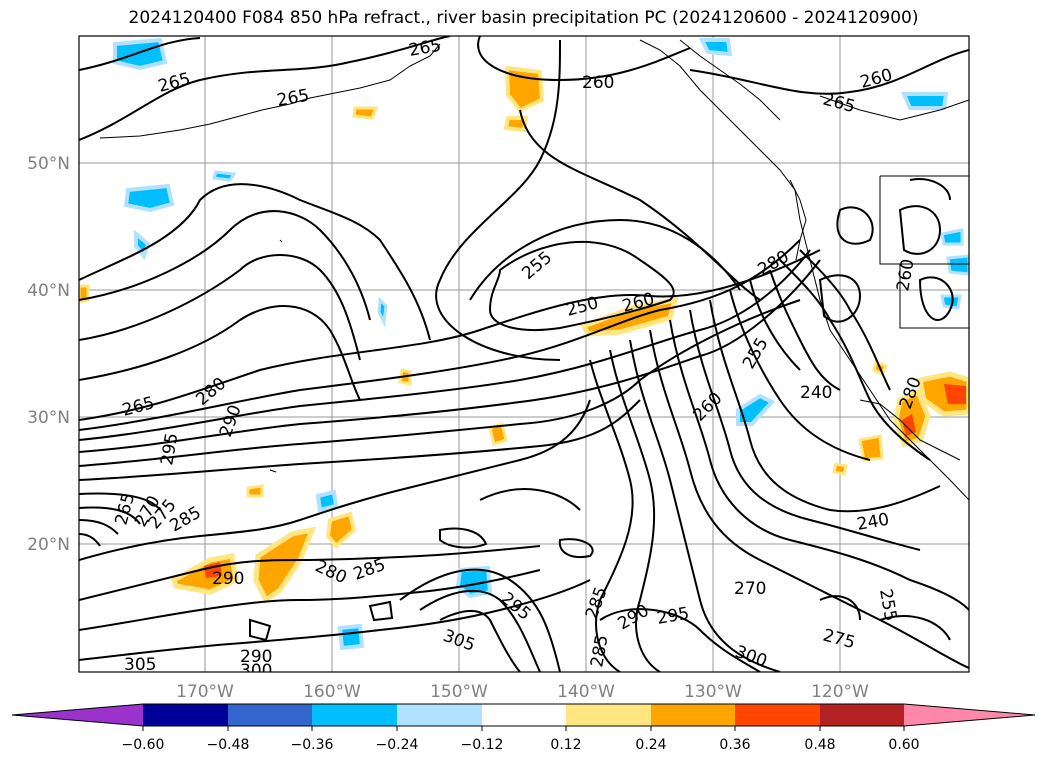 The image size is (1047, 765). I want to click on lon-label-170w: 170°W, so click(205, 692).